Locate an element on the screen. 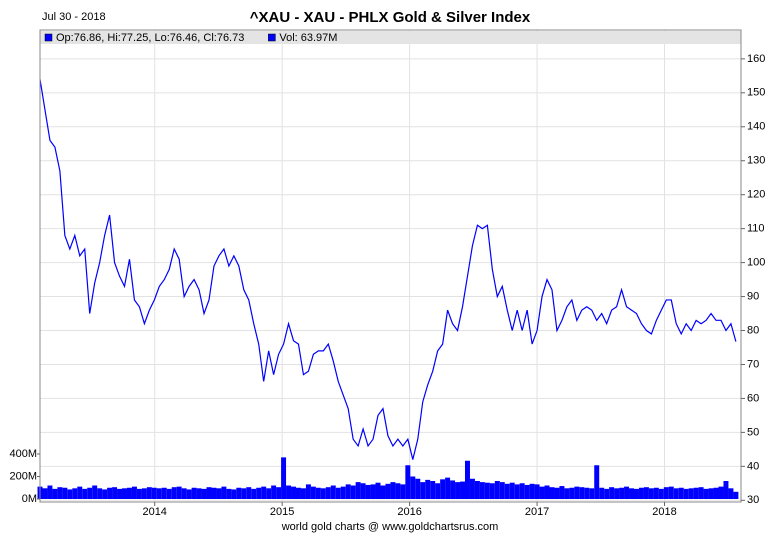  y-tick-label: 30 is located at coordinates (753, 500).